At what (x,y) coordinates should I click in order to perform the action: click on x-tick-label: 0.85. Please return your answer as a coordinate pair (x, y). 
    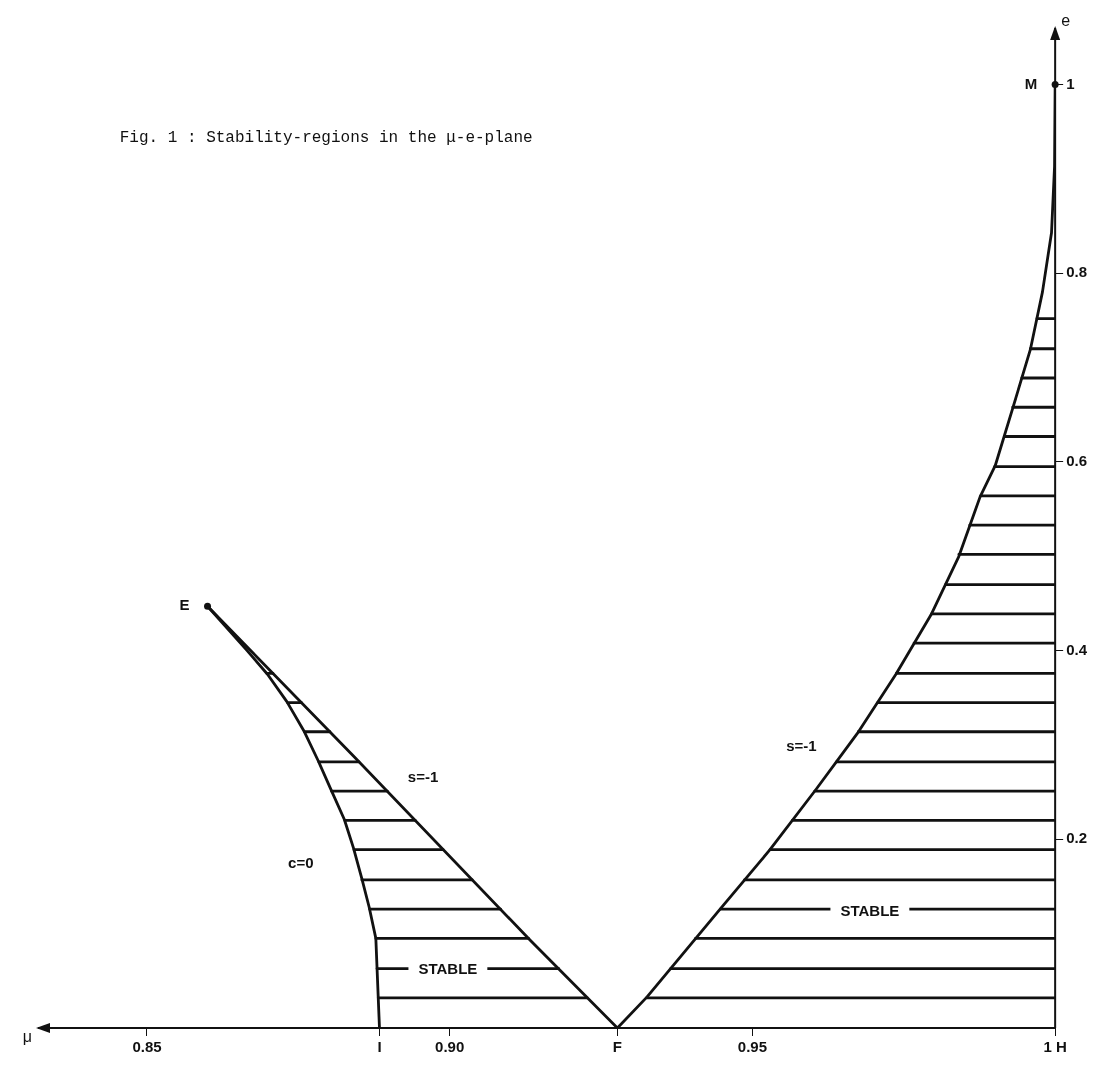
    Looking at the image, I should click on (147, 1047).